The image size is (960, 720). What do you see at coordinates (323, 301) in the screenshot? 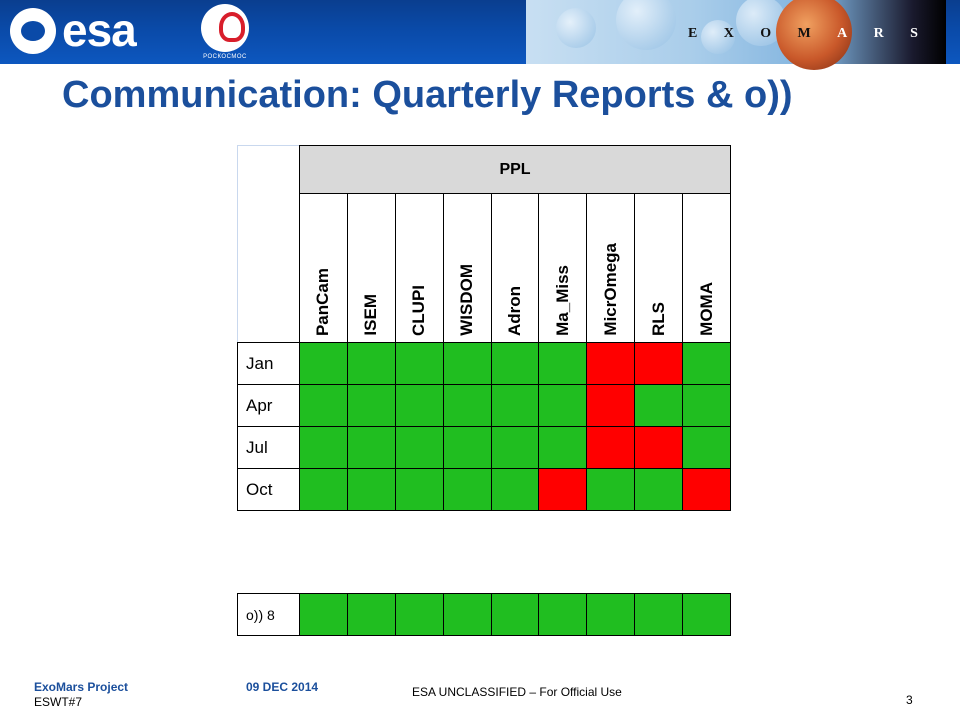
I see `instrument-label: PanCam` at bounding box center [323, 301].